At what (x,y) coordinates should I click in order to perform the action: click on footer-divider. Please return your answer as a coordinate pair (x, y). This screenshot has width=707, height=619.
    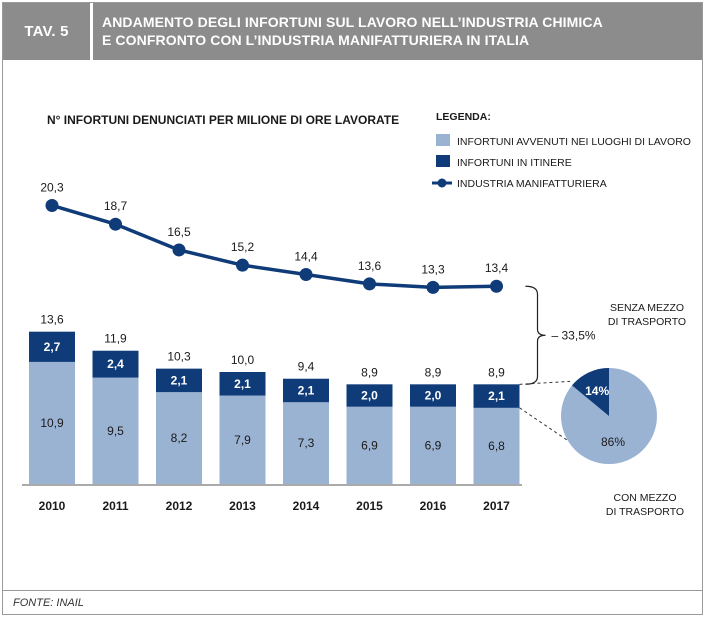
    Looking at the image, I should click on (352, 590).